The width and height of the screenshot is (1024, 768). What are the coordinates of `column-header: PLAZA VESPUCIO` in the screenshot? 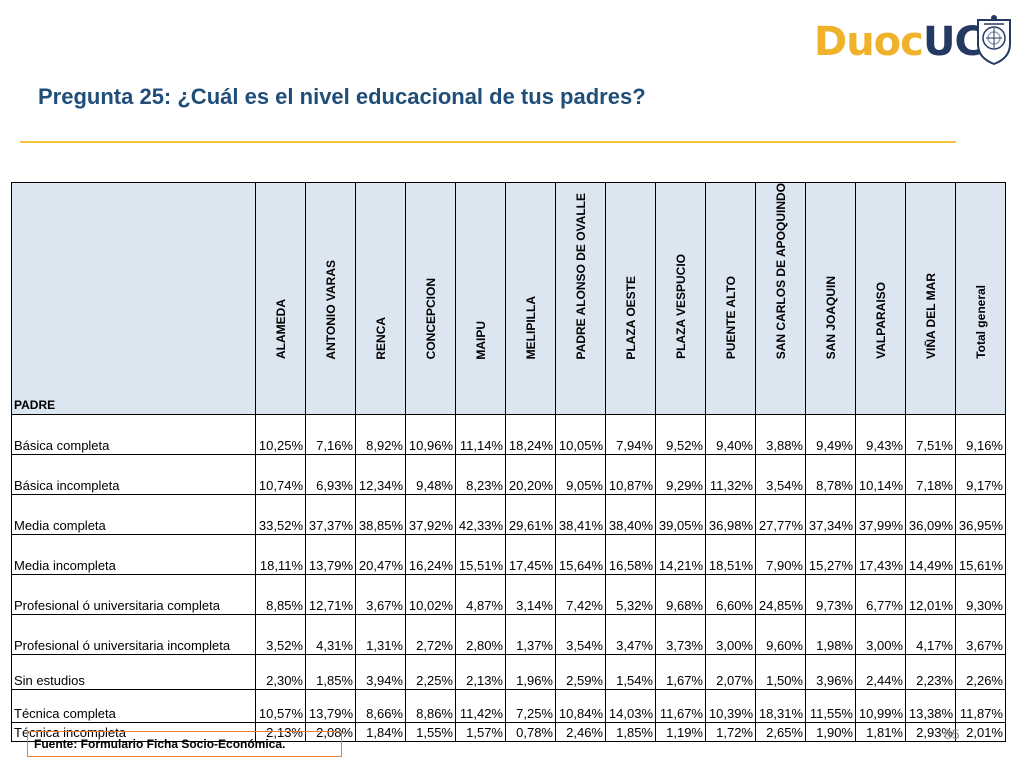 It's located at (680, 298).